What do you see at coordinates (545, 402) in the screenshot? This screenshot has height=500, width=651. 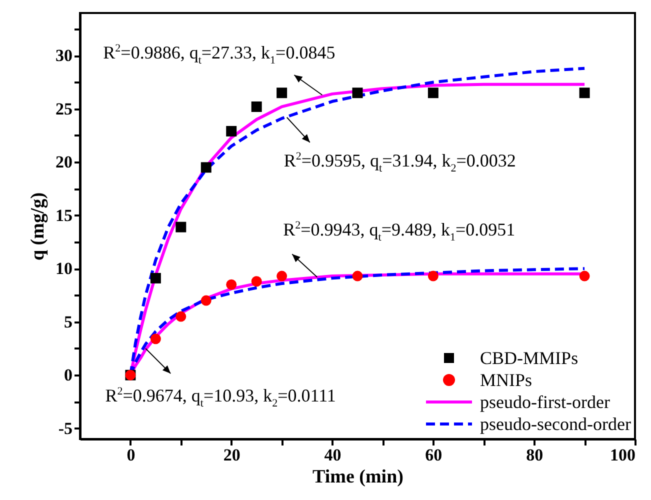 I see `legend-label: pseudo-first-order` at bounding box center [545, 402].